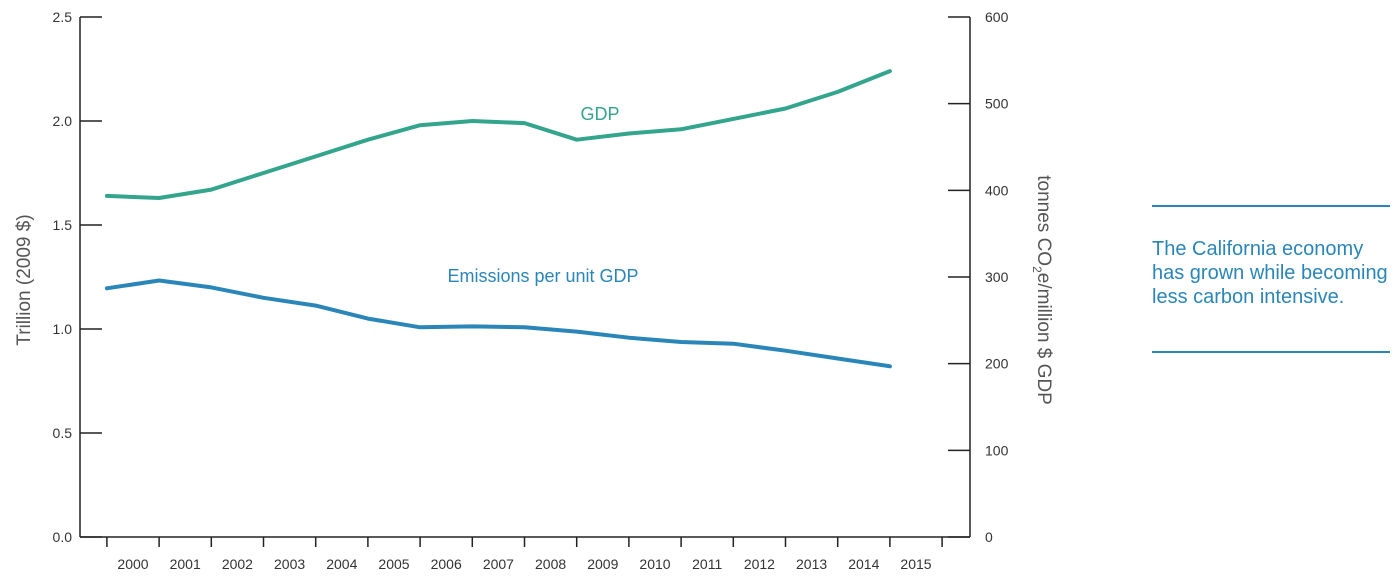 This screenshot has width=1398, height=579. What do you see at coordinates (550, 564) in the screenshot?
I see `x-axis-tick-label: 2008` at bounding box center [550, 564].